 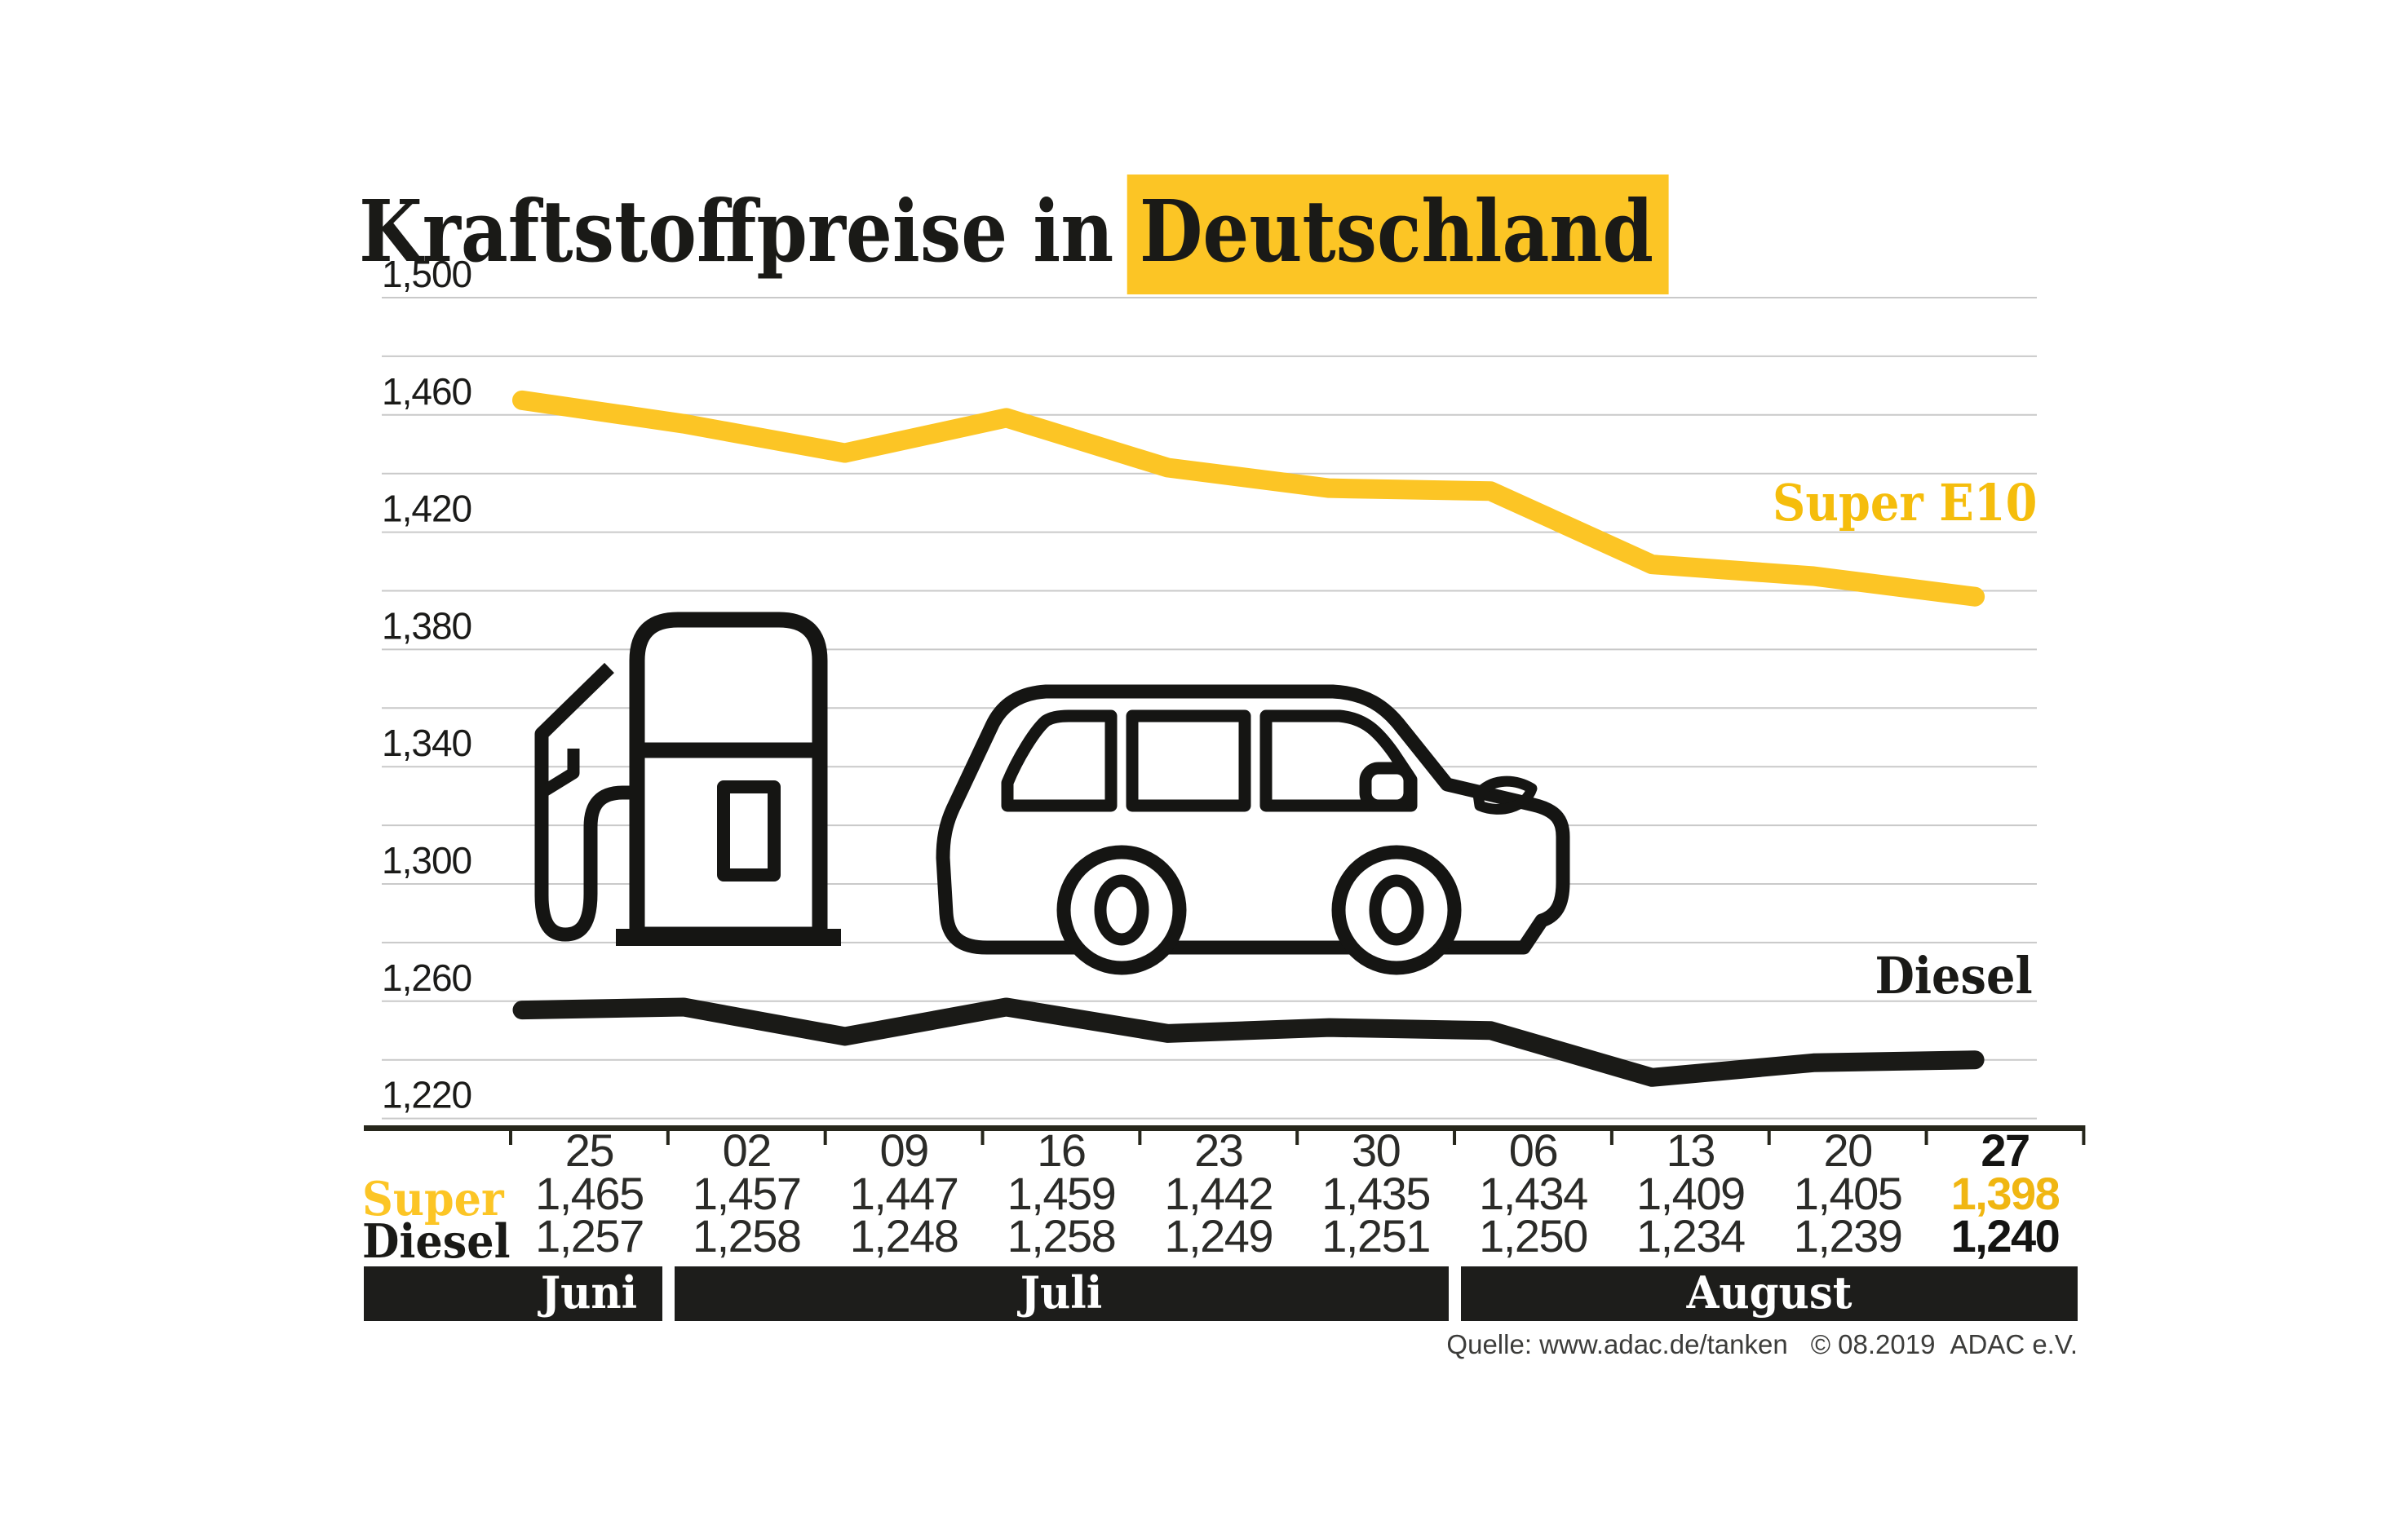 What do you see at coordinates (1219, 1150) in the screenshot?
I see `date-cell: 23` at bounding box center [1219, 1150].